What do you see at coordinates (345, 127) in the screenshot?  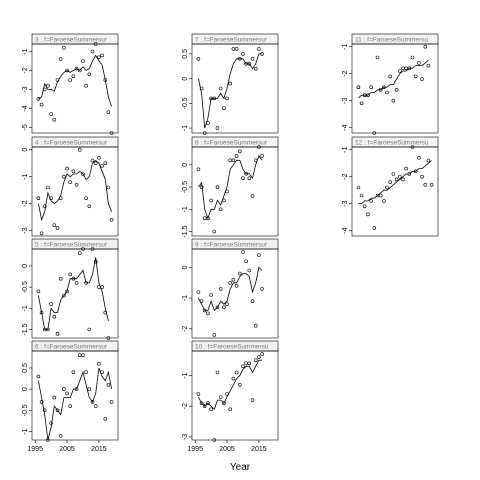 I see `y-tick-label: -4` at bounding box center [345, 127].